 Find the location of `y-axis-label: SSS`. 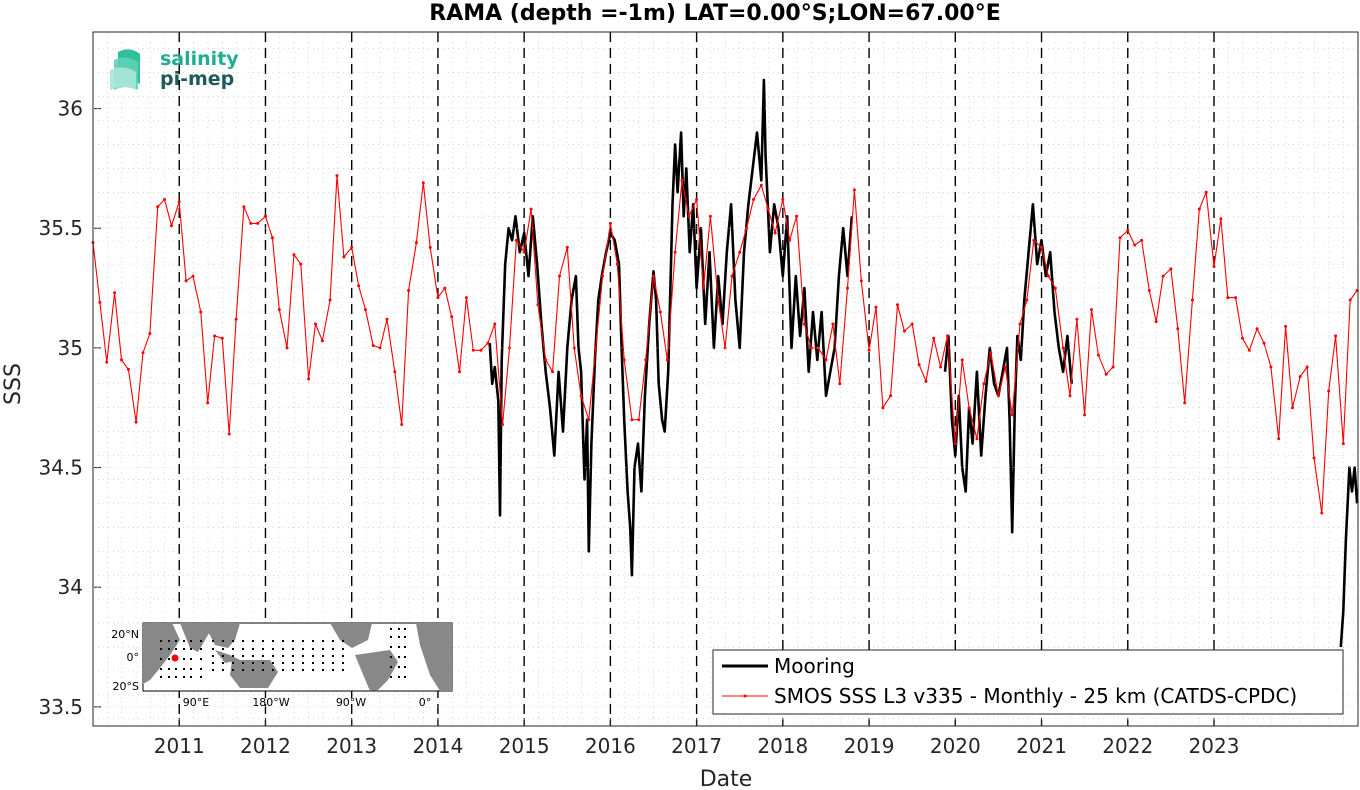

y-axis-label: SSS is located at coordinates (13, 384).